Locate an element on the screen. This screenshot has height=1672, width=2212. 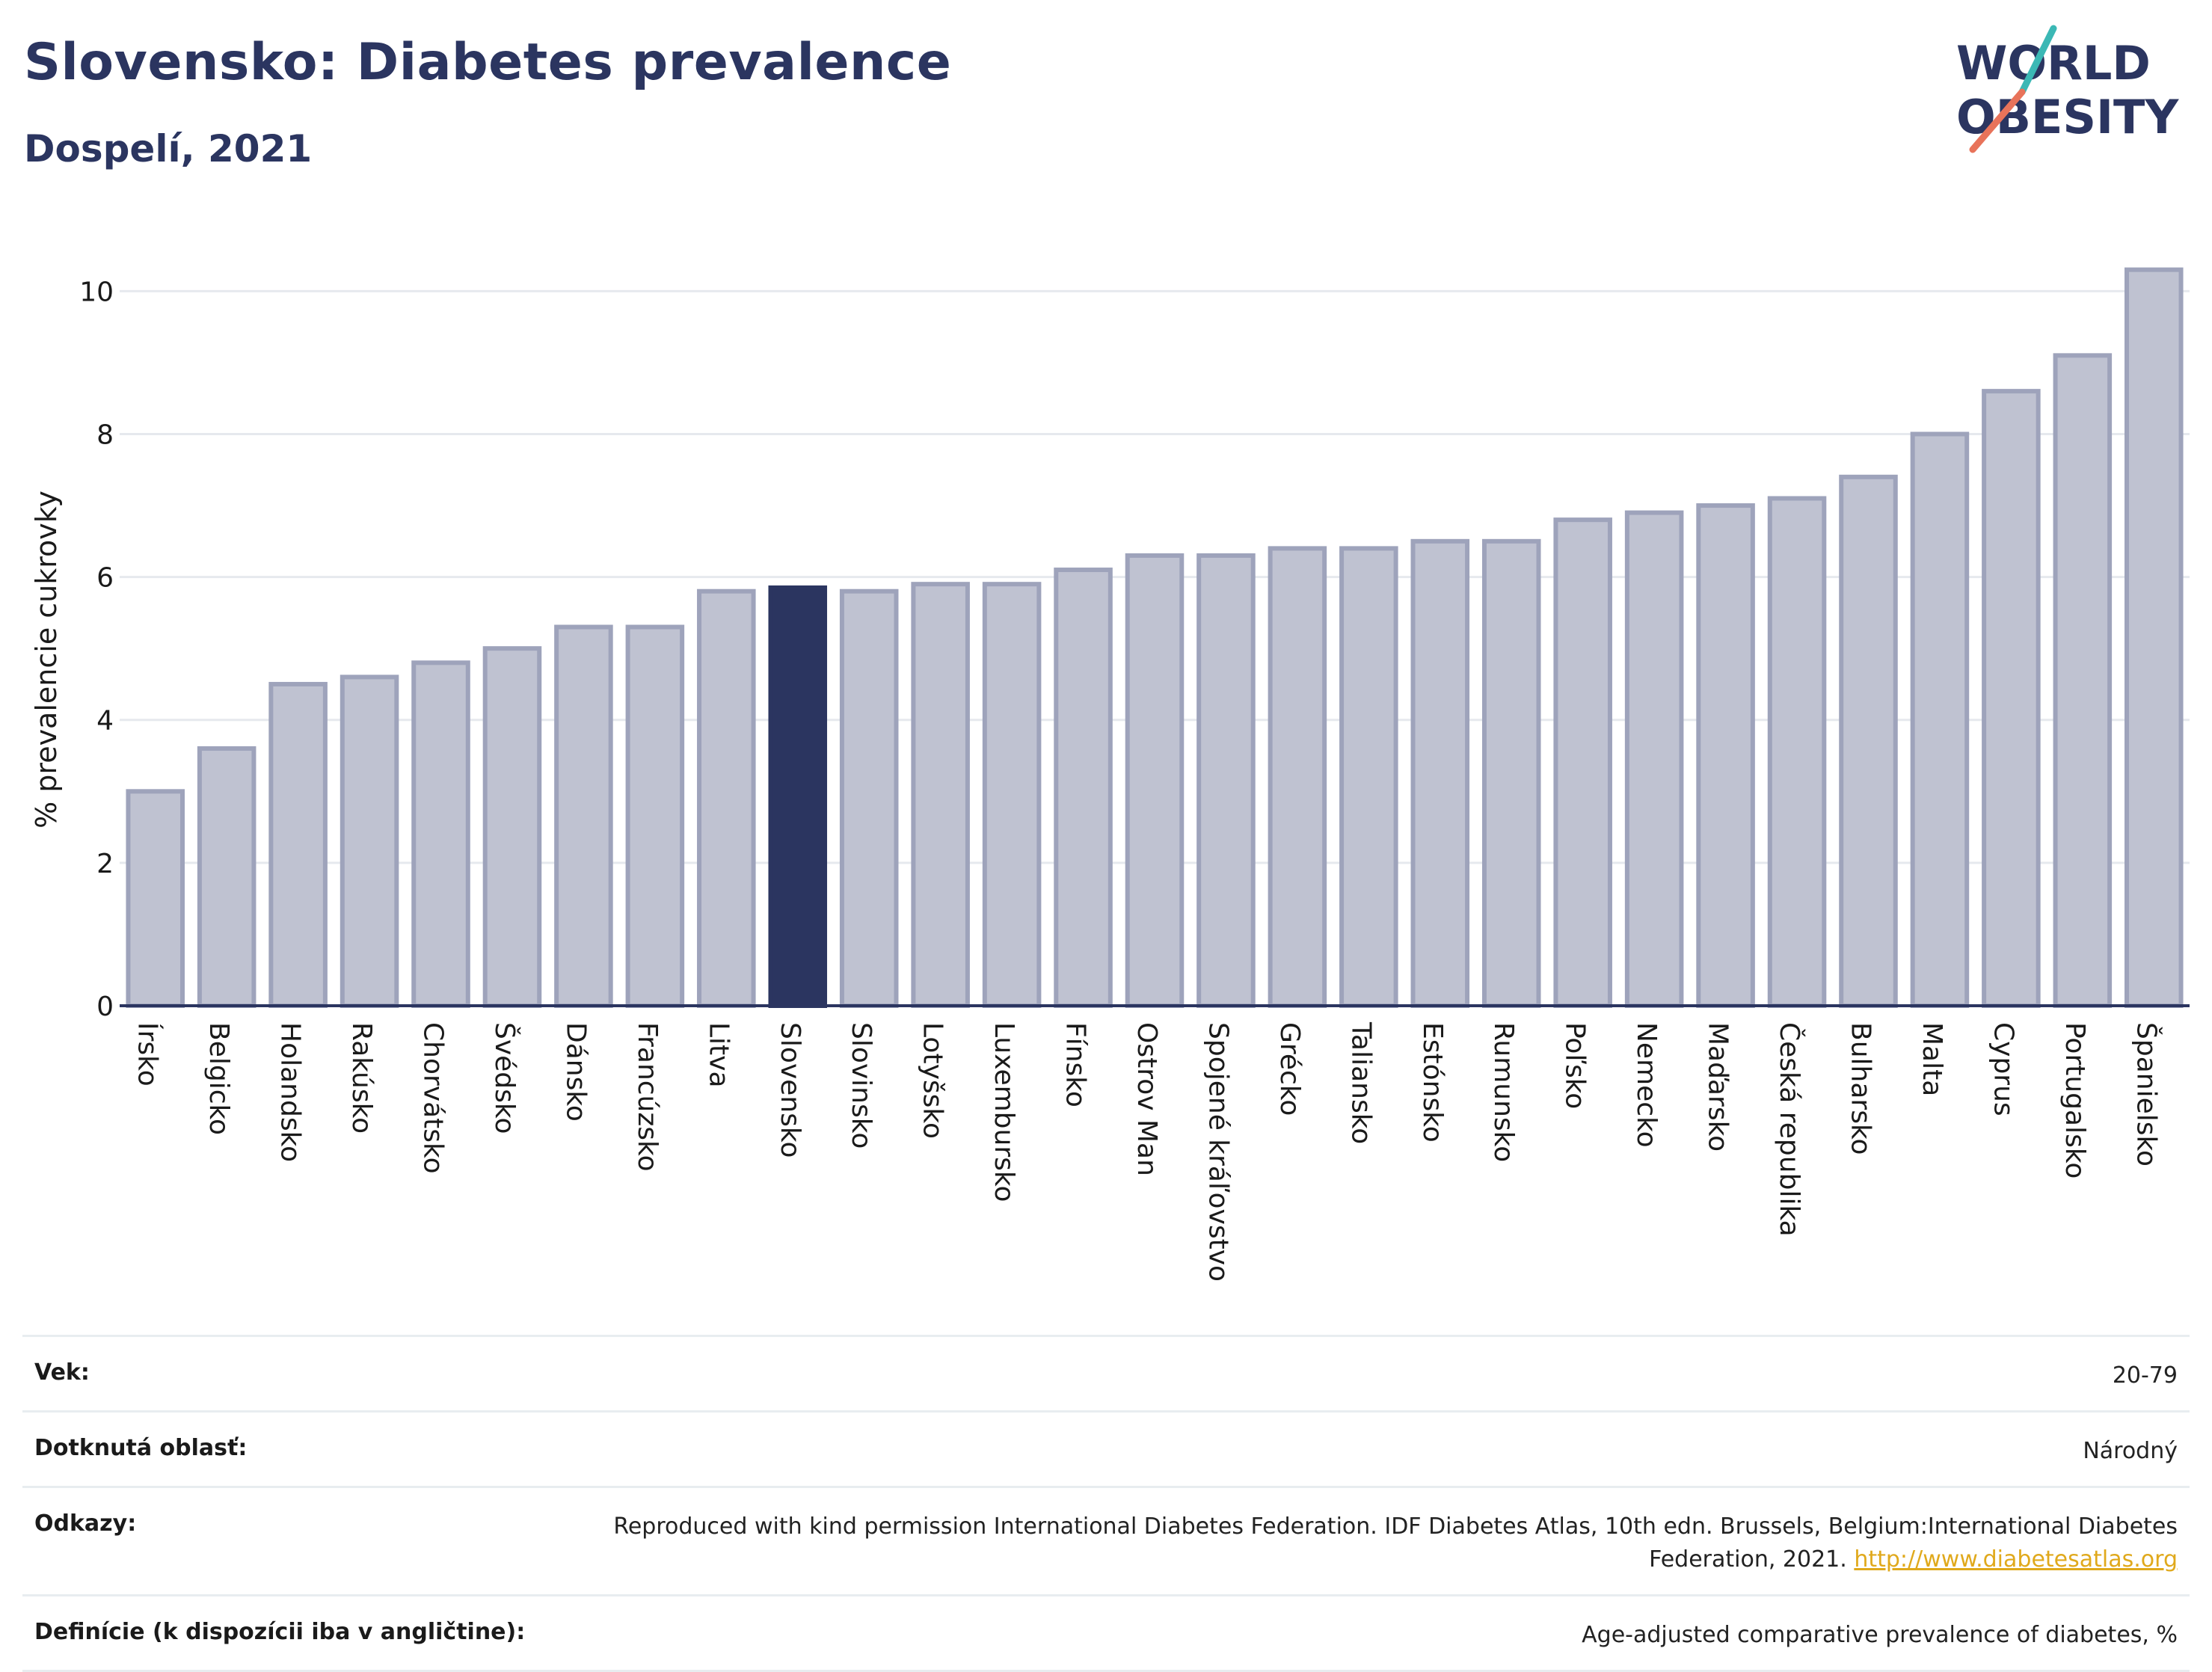
y-tick-label: 10 is located at coordinates (96, 292).